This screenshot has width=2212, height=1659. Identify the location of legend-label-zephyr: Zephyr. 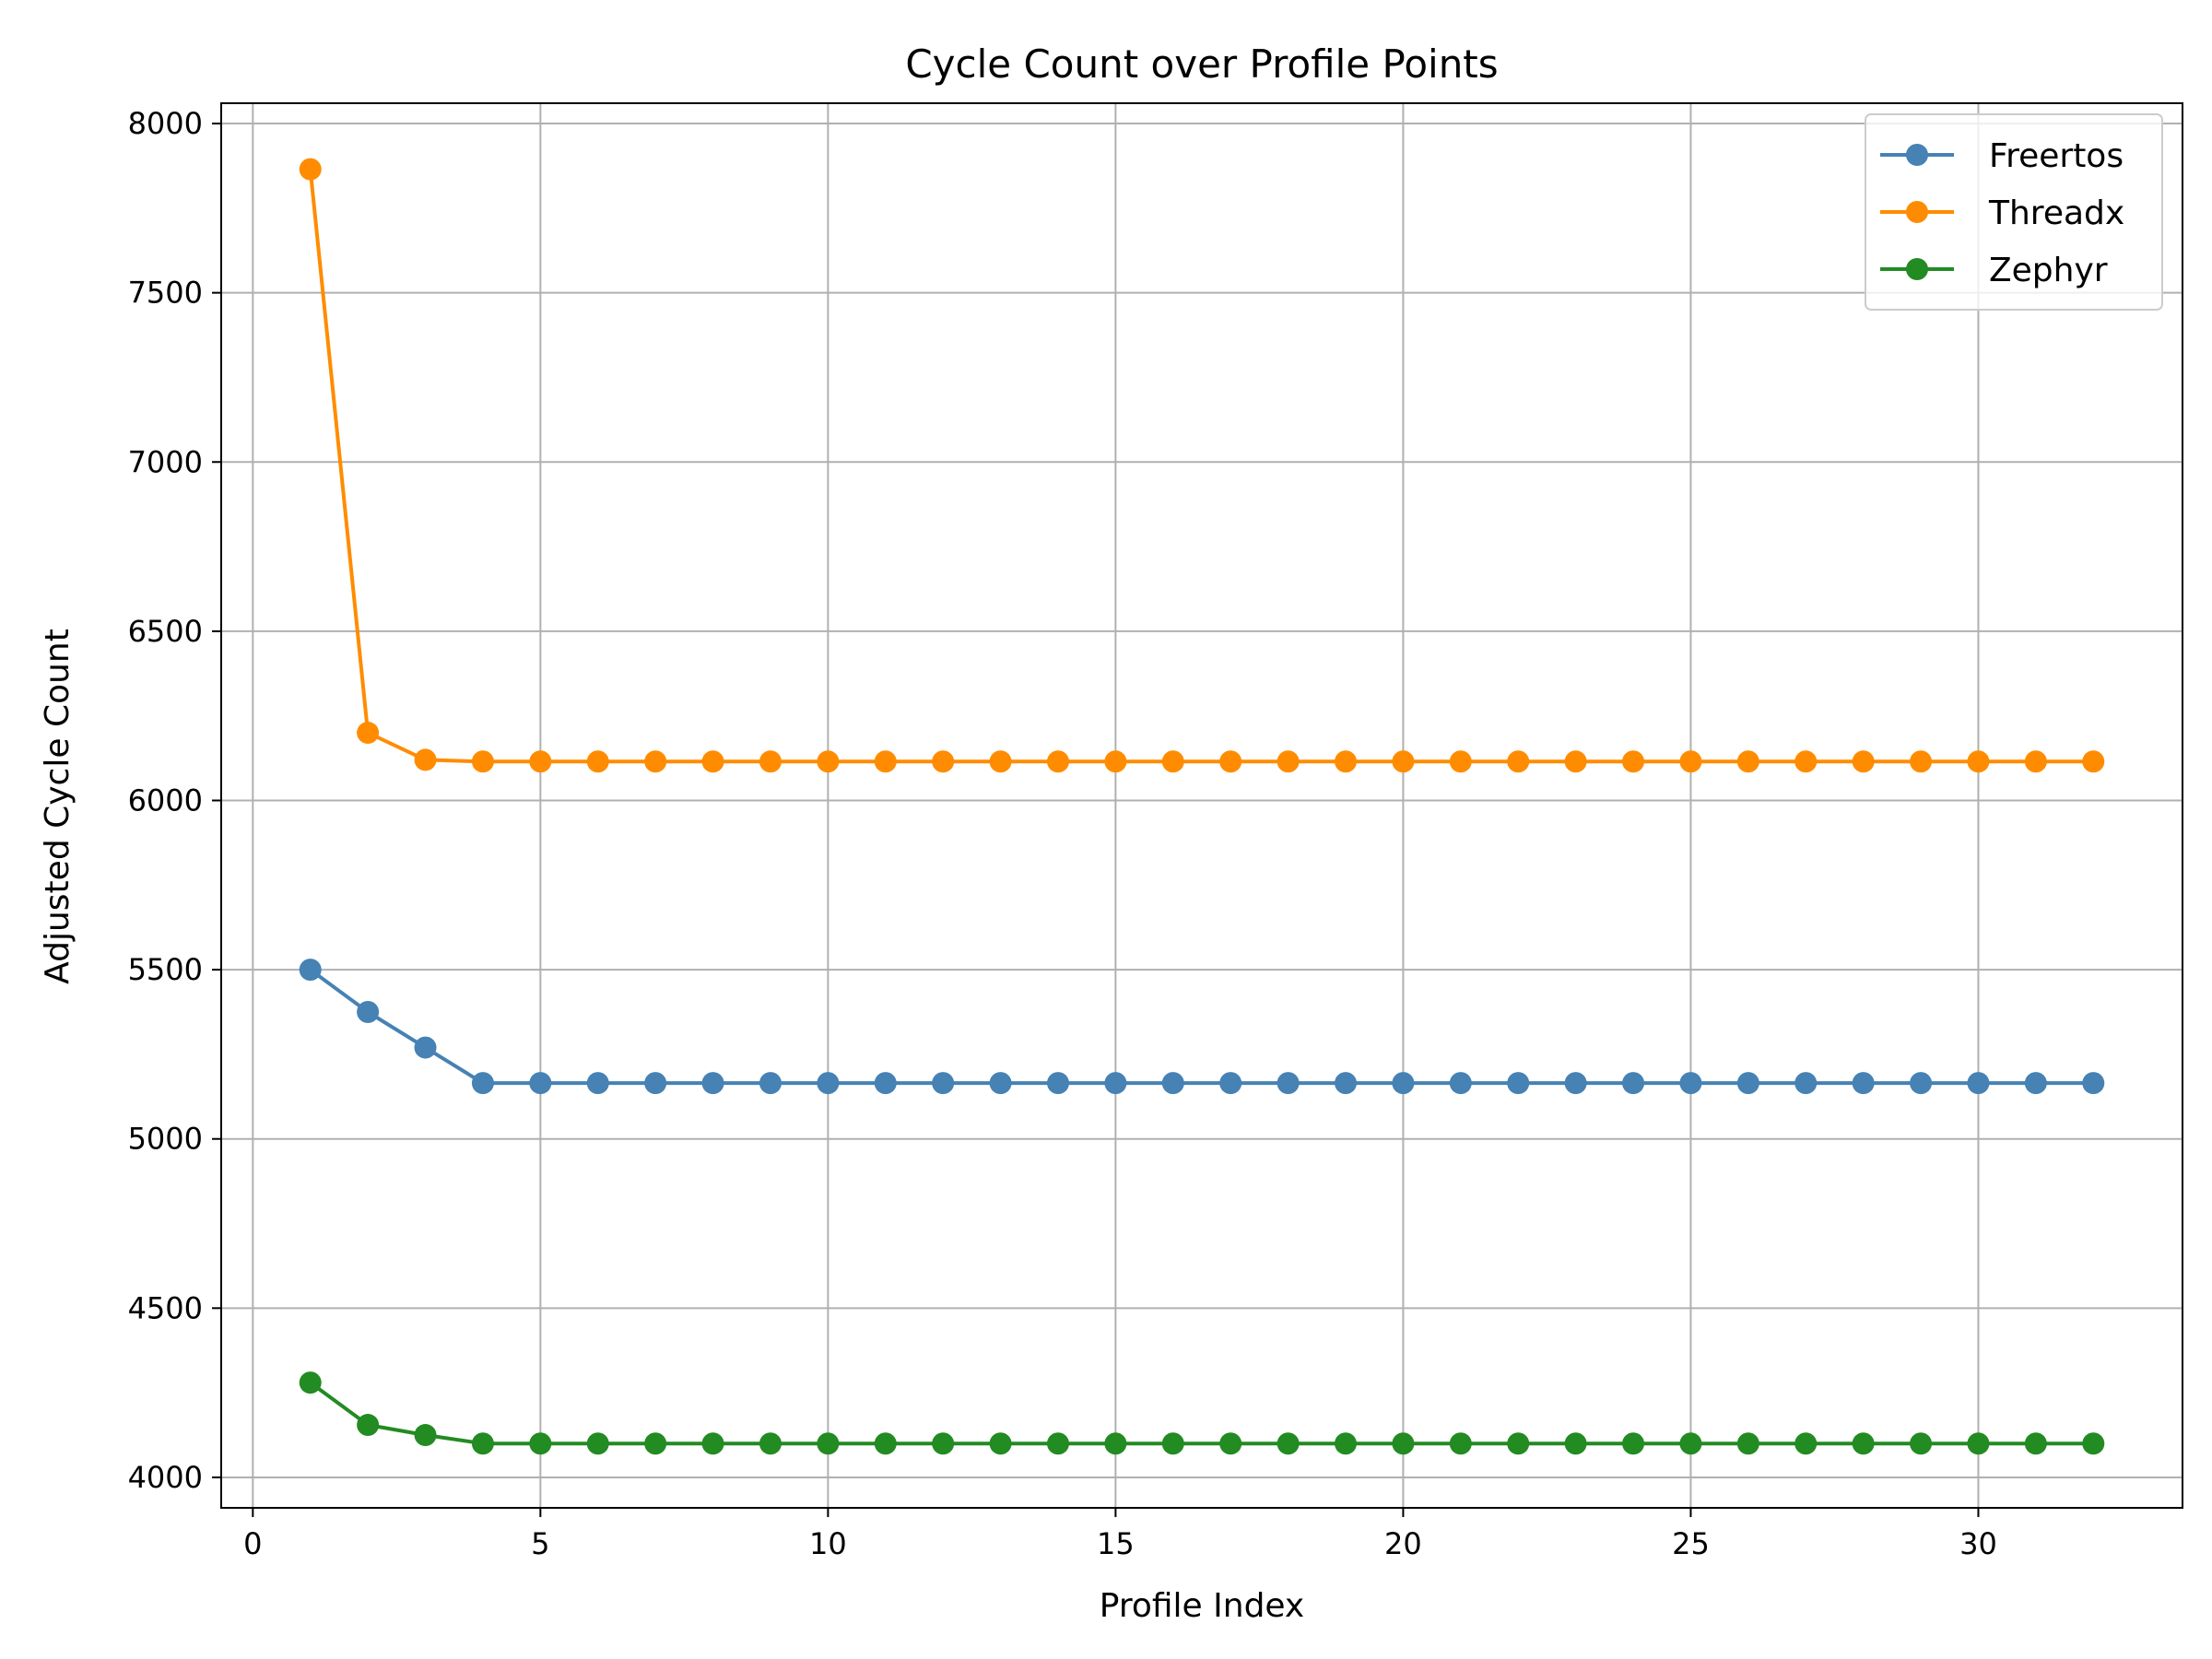
(2048, 270).